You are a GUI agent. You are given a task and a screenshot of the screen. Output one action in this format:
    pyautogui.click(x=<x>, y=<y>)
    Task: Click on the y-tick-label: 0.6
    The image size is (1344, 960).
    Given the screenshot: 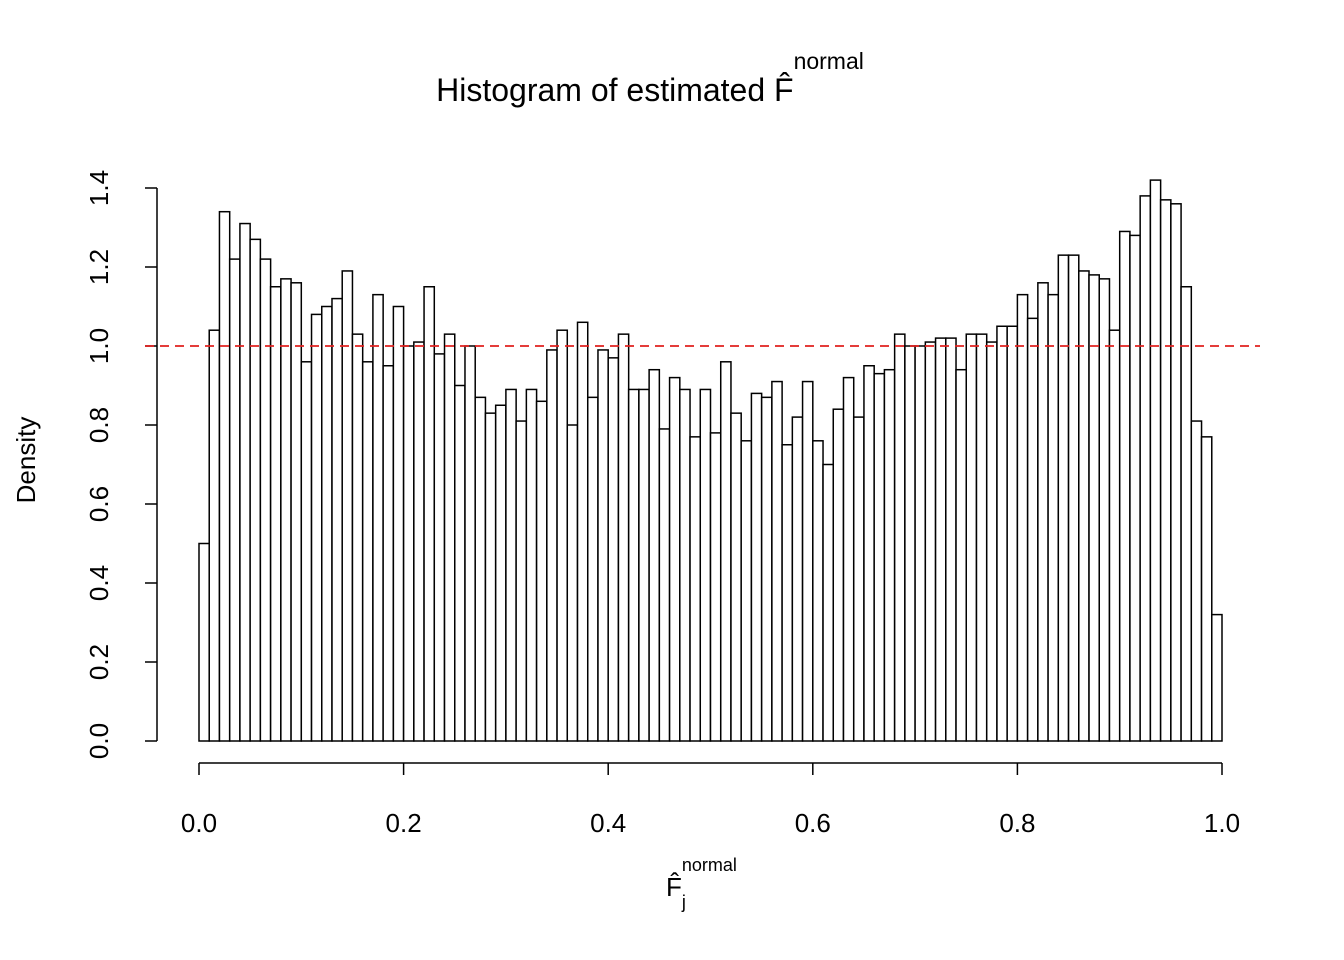 What is the action you would take?
    pyautogui.click(x=99, y=504)
    